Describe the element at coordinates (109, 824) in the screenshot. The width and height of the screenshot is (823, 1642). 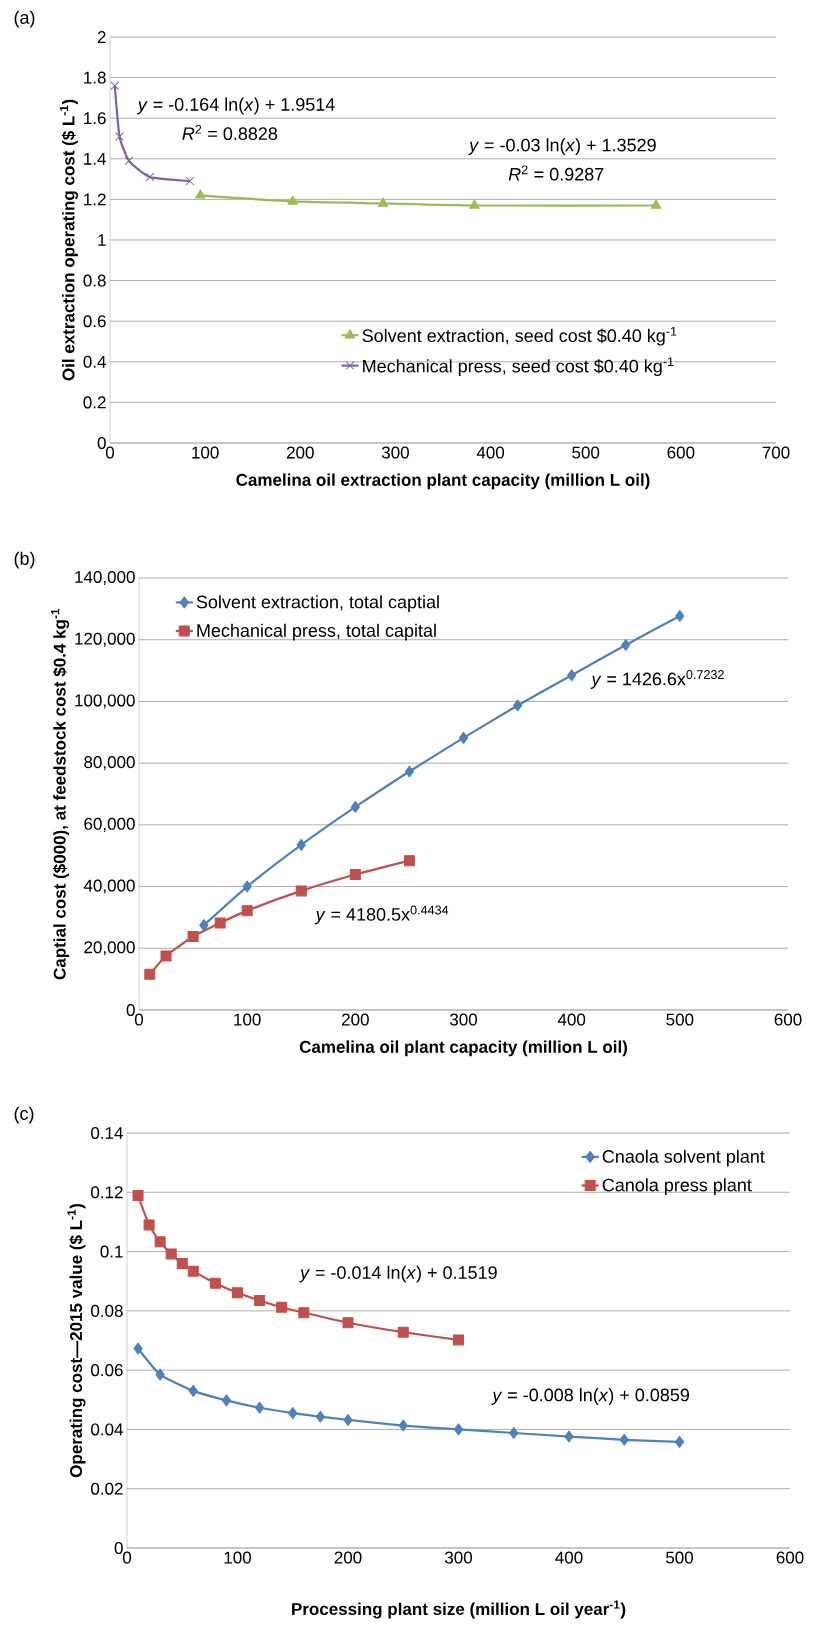
I see `y-tick-label: 60,000` at that location.